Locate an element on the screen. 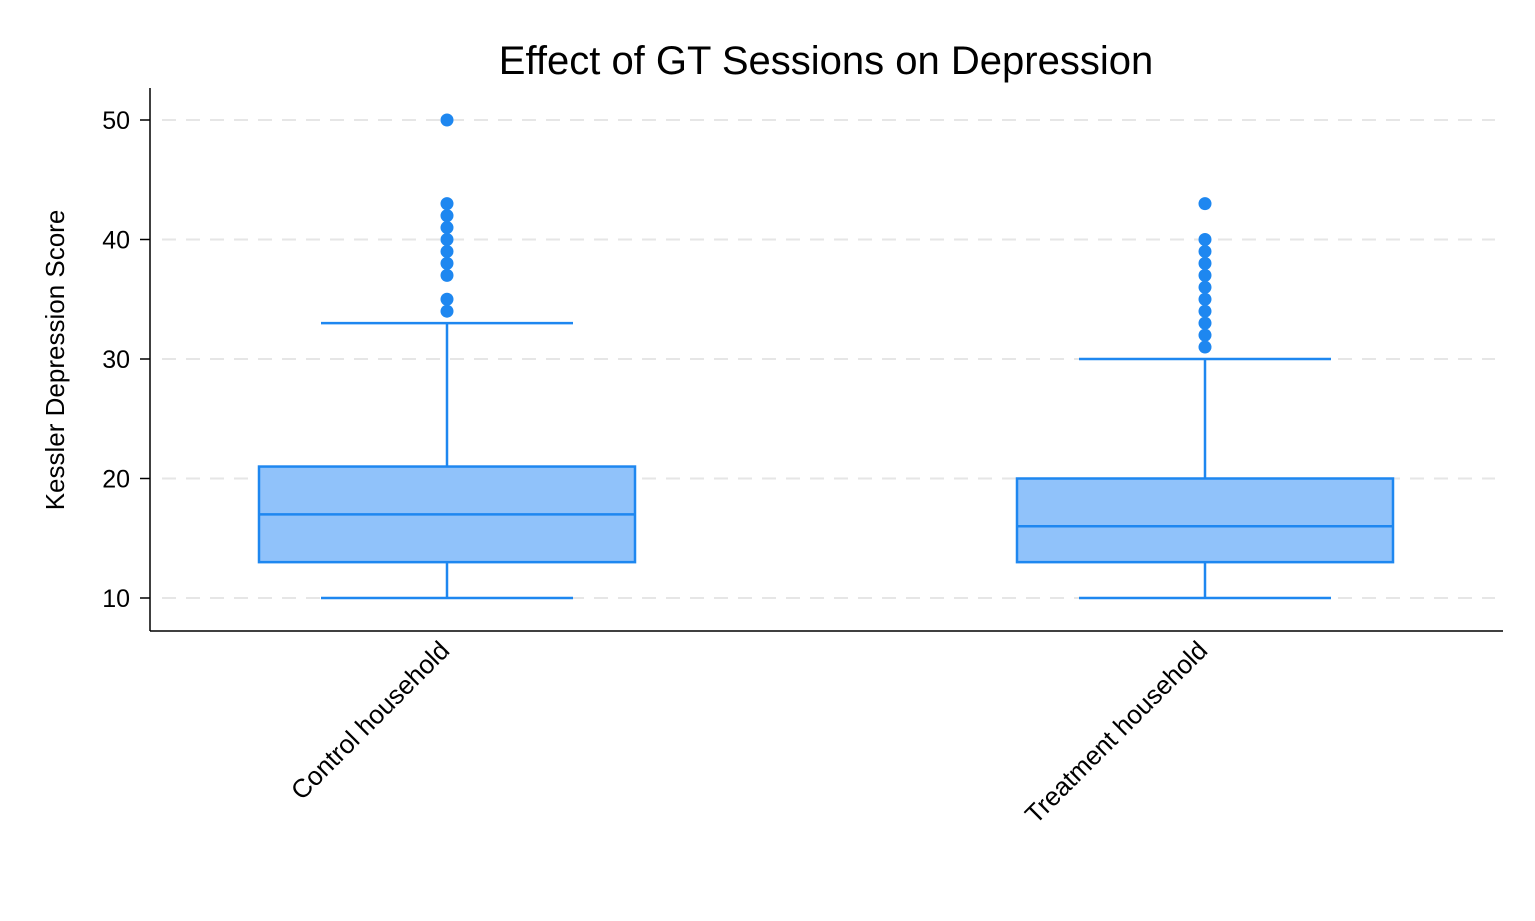 This screenshot has width=1535, height=921. x-category-label: Treatment household is located at coordinates (1116, 732).